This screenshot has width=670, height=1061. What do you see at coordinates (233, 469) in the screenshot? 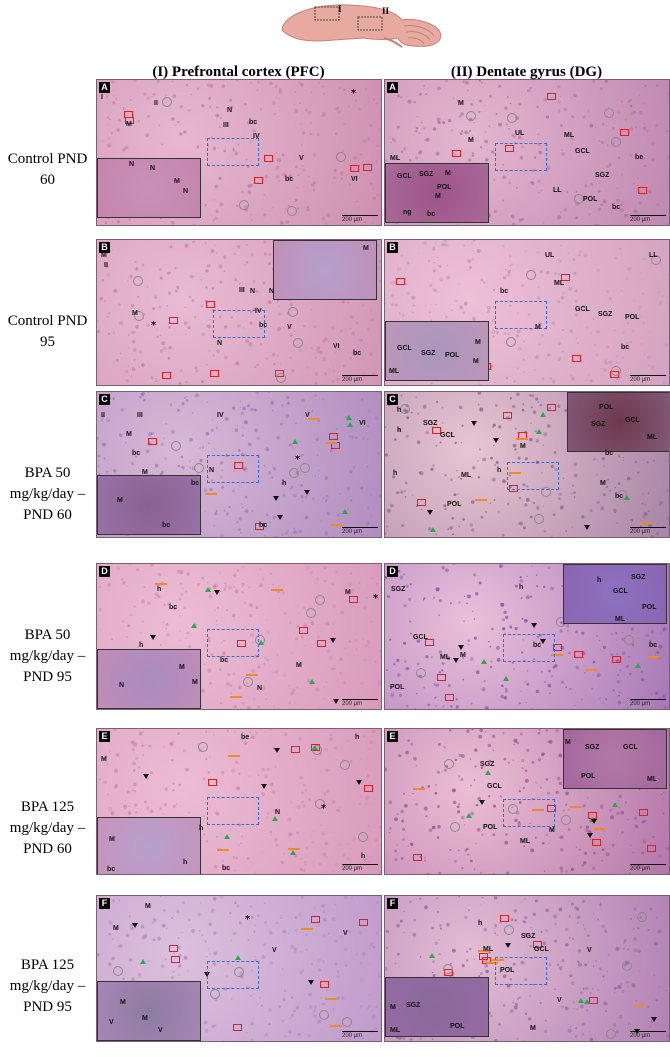
I see `zoom-source-box` at bounding box center [233, 469].